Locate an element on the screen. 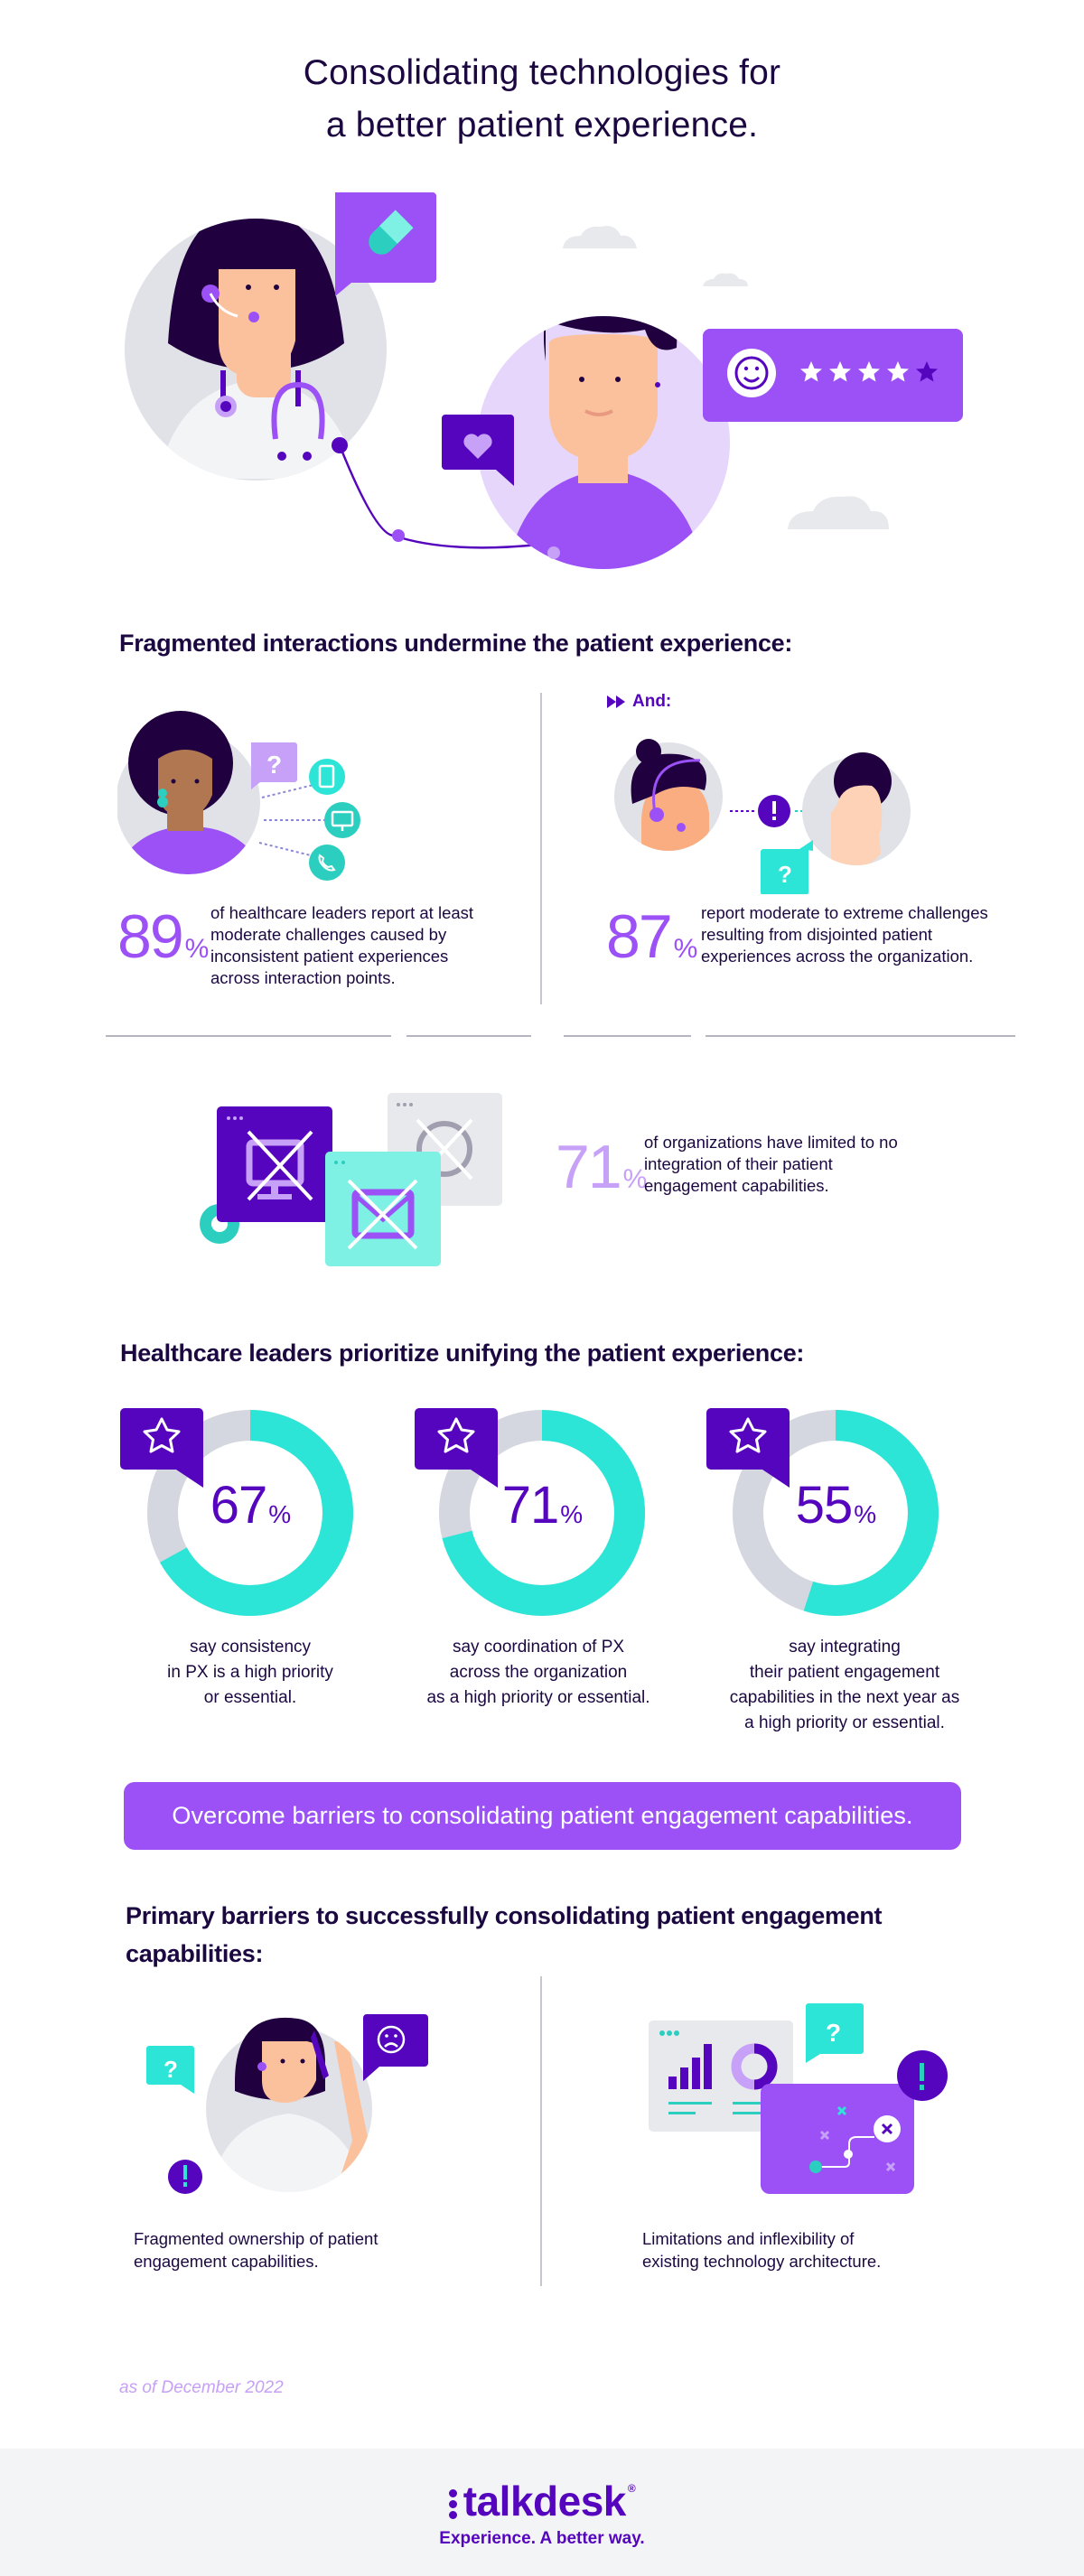 The height and width of the screenshot is (2576, 1084). hero-illustration is located at coordinates (544, 380).